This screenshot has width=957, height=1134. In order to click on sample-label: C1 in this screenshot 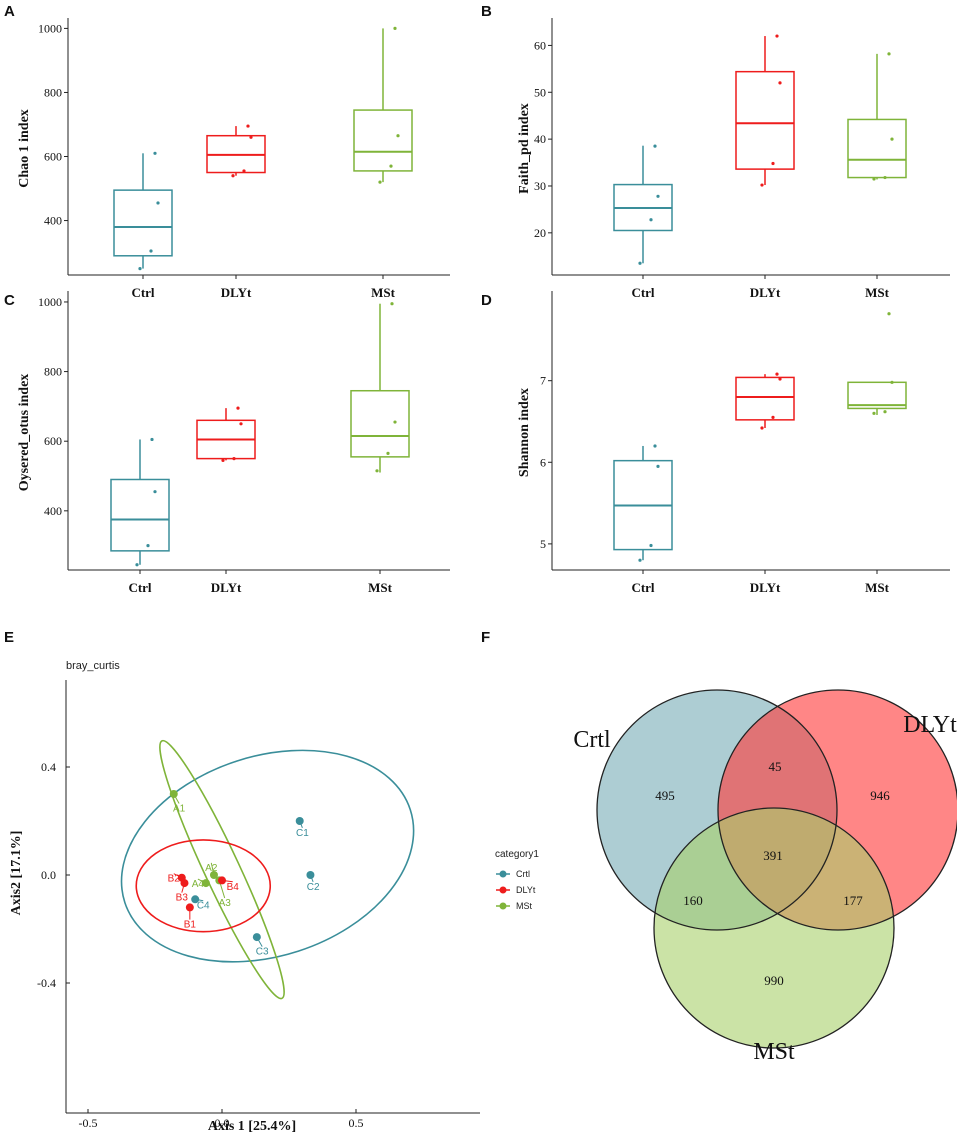, I will do `click(302, 833)`.